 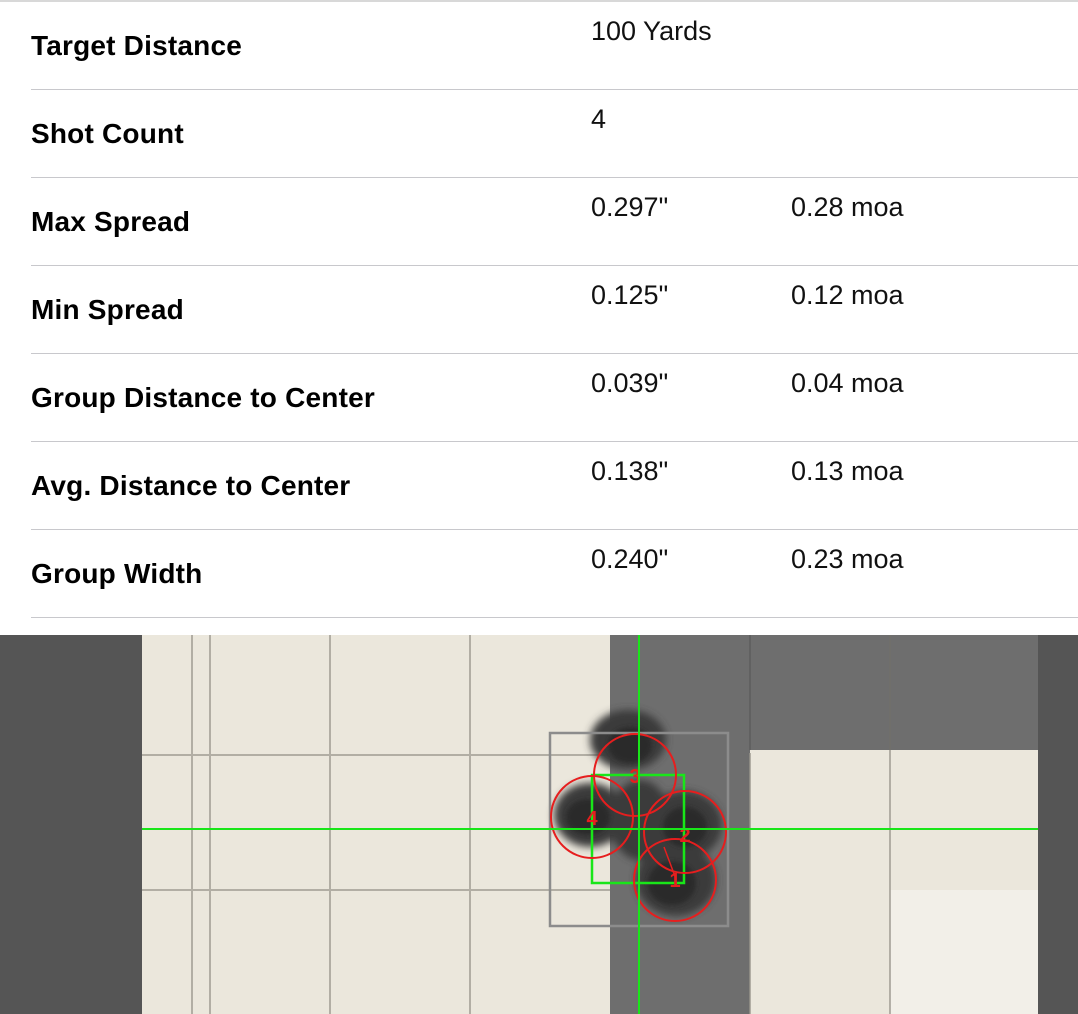 What do you see at coordinates (599, 119) in the screenshot?
I see `stat-value: 4` at bounding box center [599, 119].